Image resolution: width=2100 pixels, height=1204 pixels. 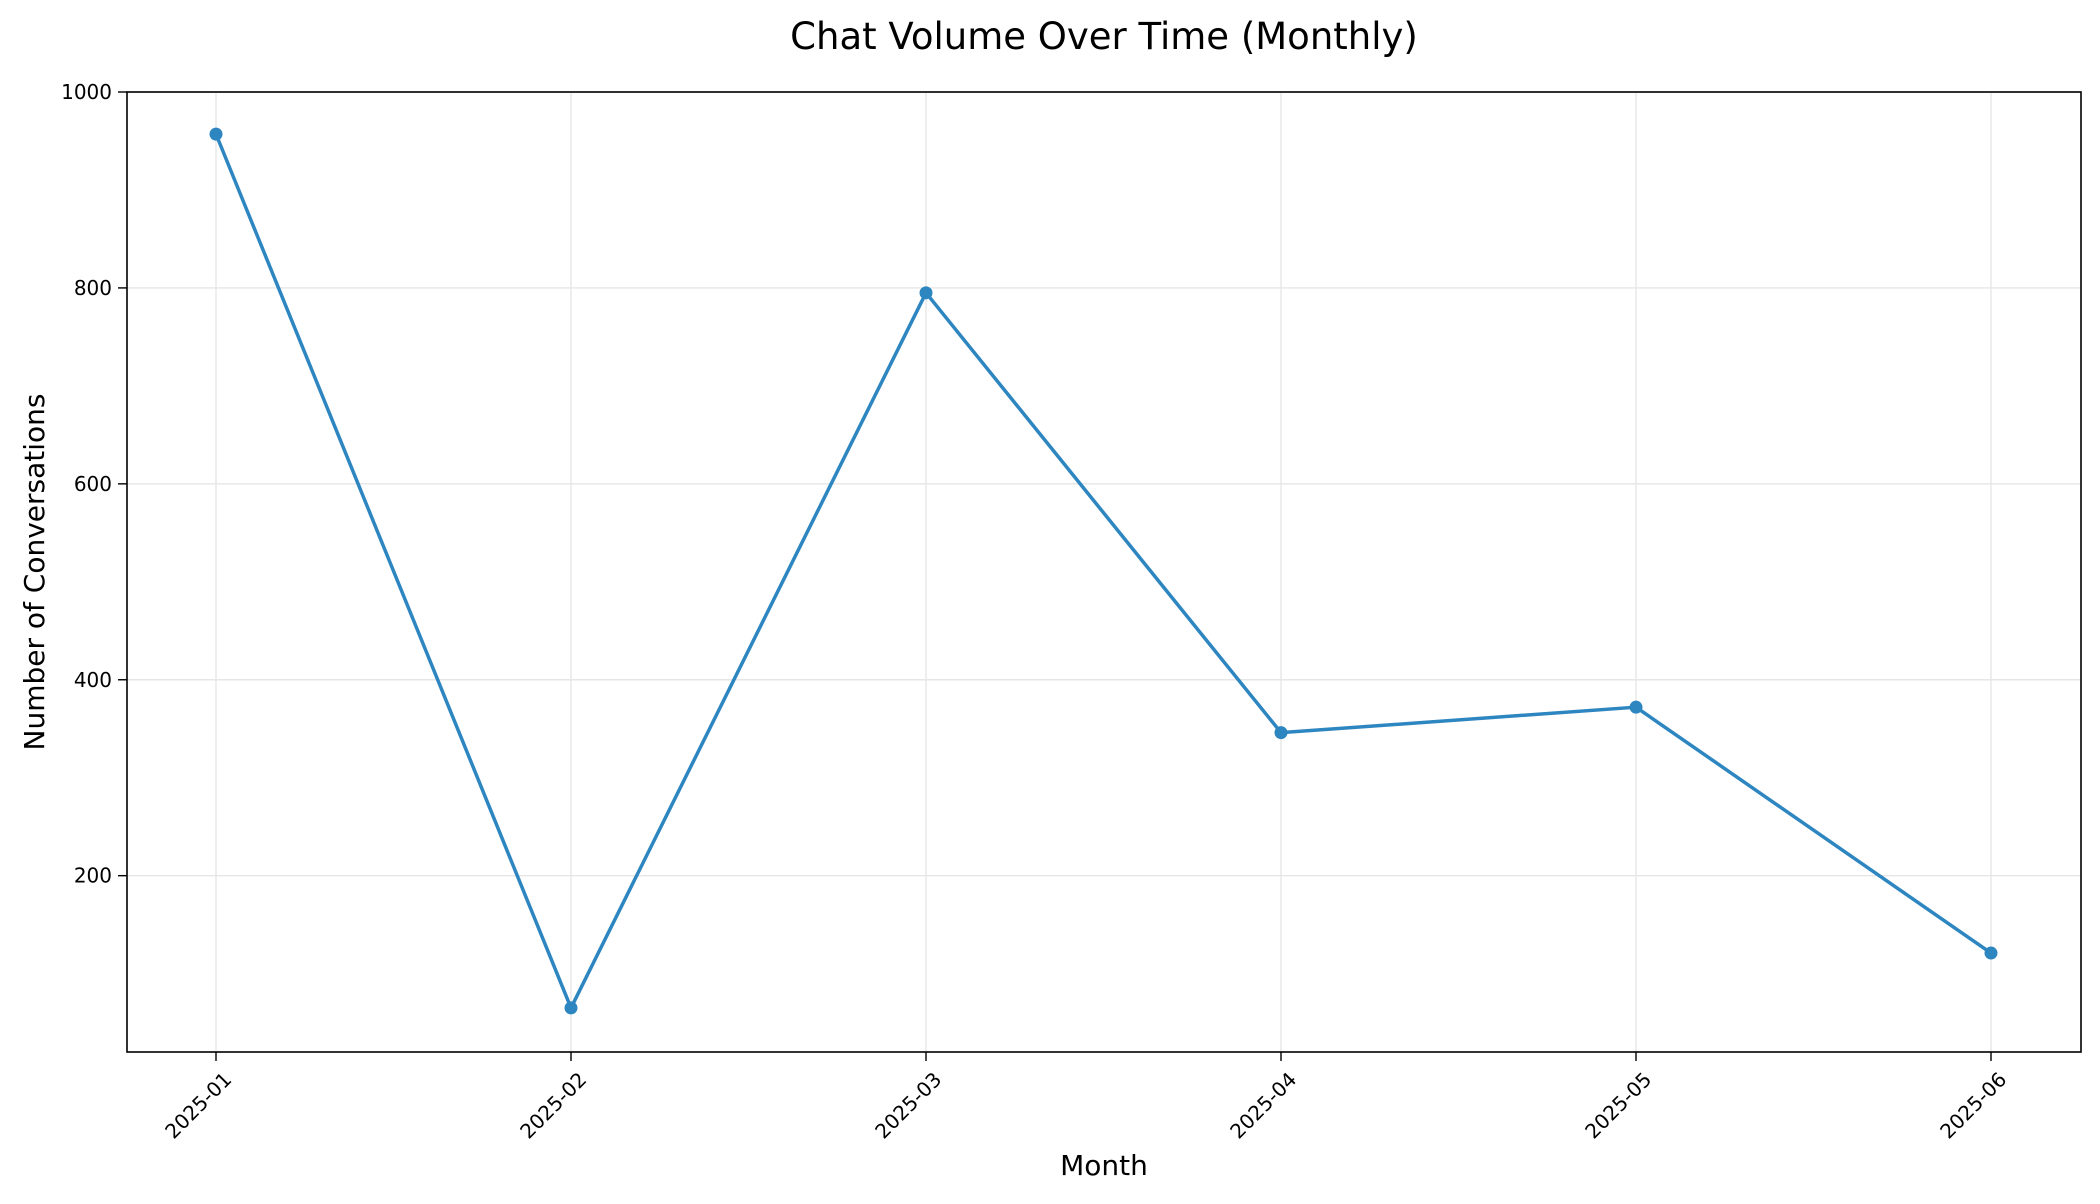 What do you see at coordinates (93, 484) in the screenshot?
I see `y-tick-label: 600` at bounding box center [93, 484].